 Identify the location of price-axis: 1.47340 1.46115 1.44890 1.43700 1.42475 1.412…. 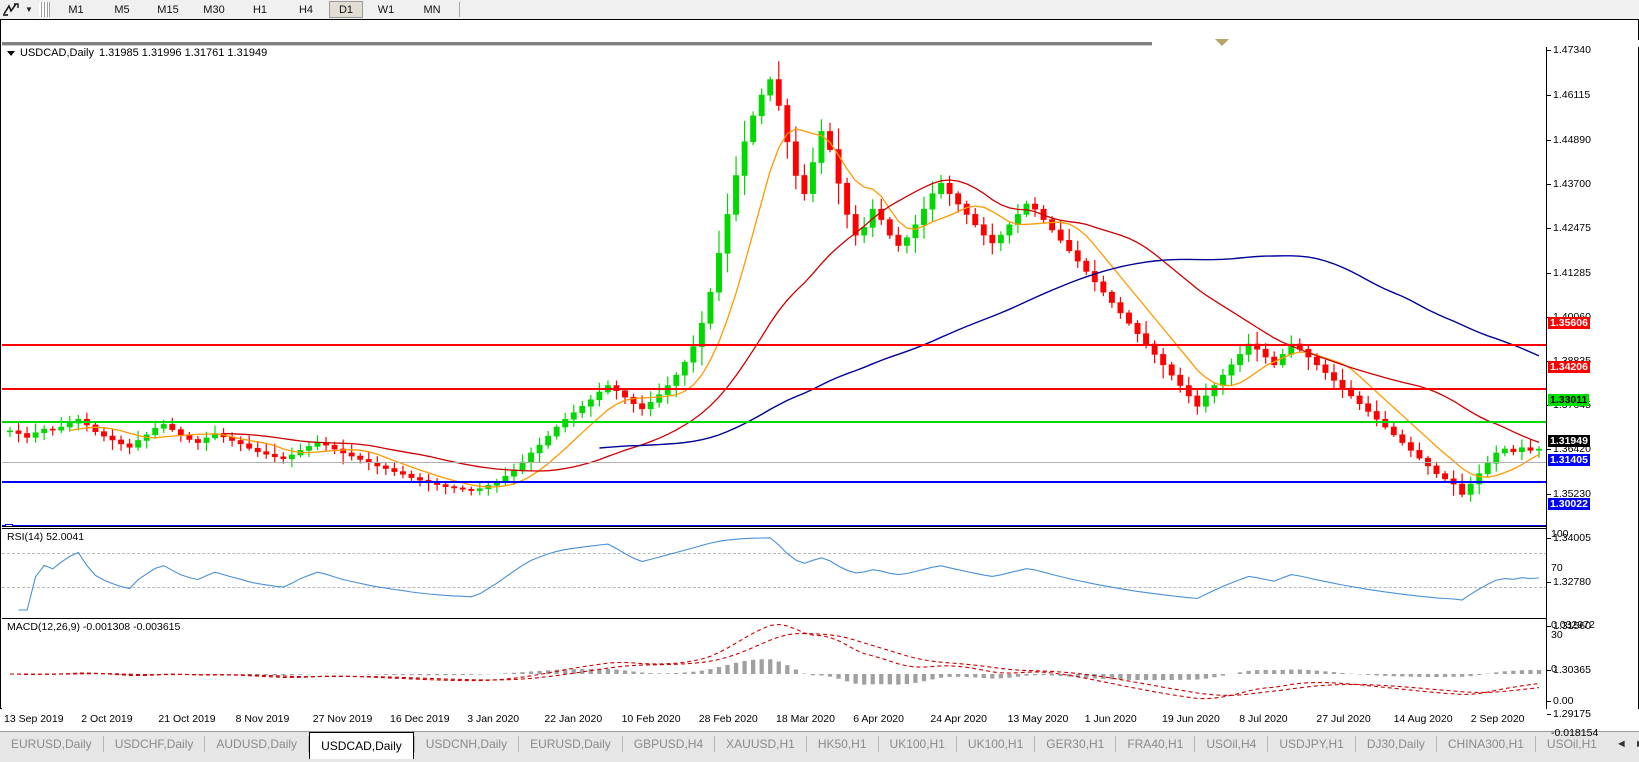
(1592, 391).